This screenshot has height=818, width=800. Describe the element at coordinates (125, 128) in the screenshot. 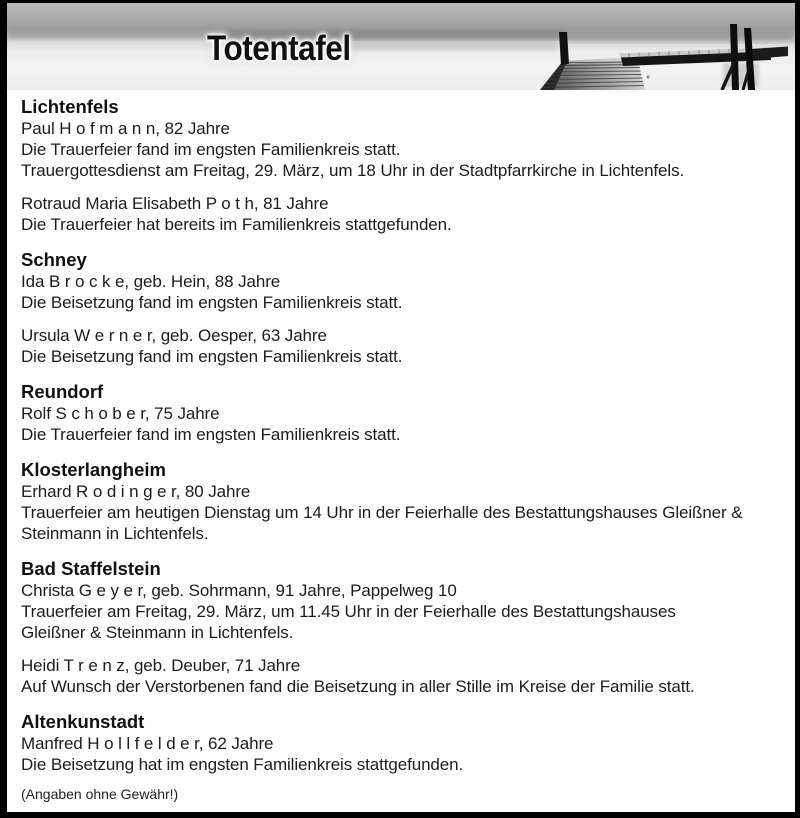

I see `obituary-line: Paul H o f m a n n, 82 Jahre` at that location.